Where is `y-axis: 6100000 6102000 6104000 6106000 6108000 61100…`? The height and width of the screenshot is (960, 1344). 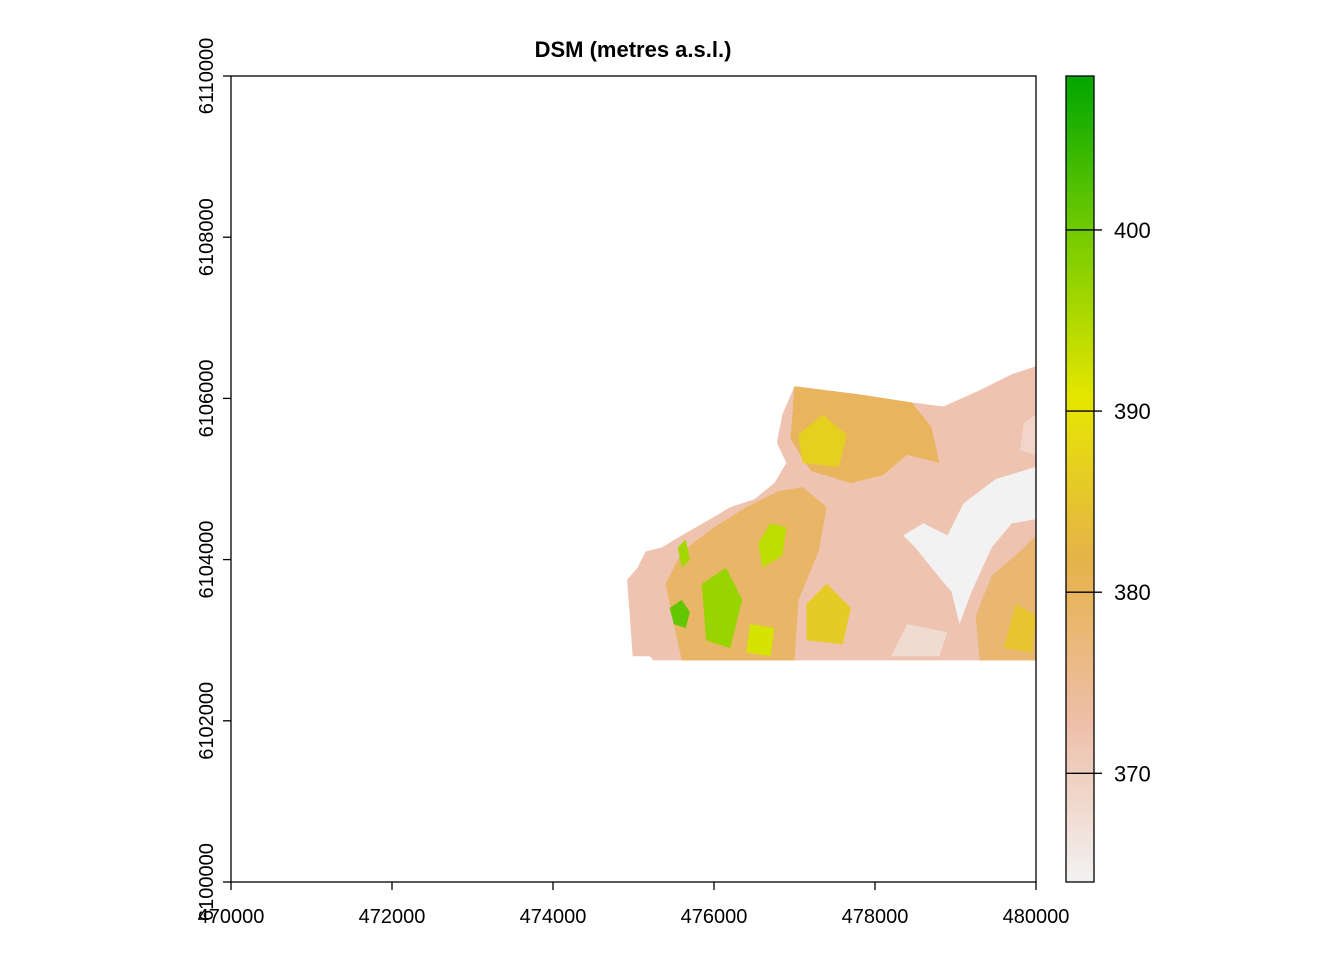
y-axis: 6100000 6102000 6104000 6106000 6108000 61100… is located at coordinates (213, 479).